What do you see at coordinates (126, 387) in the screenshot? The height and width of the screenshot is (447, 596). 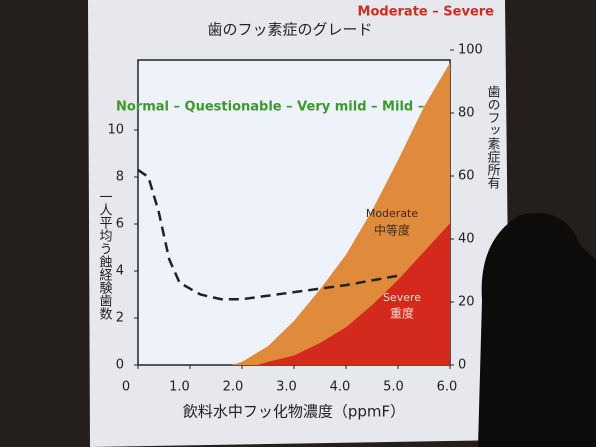 I see `x-tick-label: 0` at bounding box center [126, 387].